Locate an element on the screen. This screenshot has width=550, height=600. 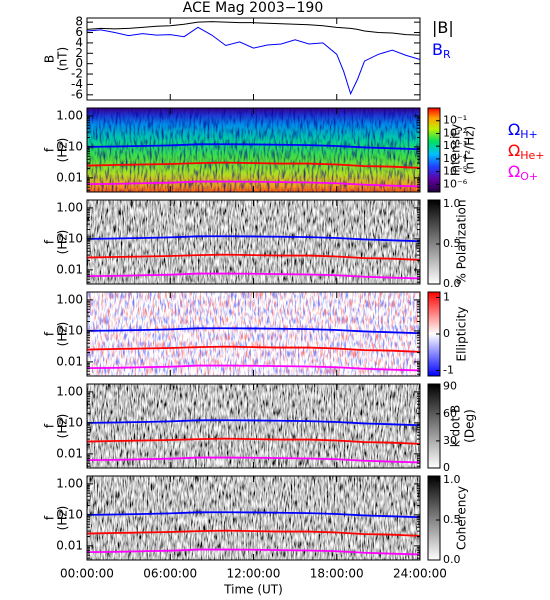
legend-entry: |B| is located at coordinates (443, 27).